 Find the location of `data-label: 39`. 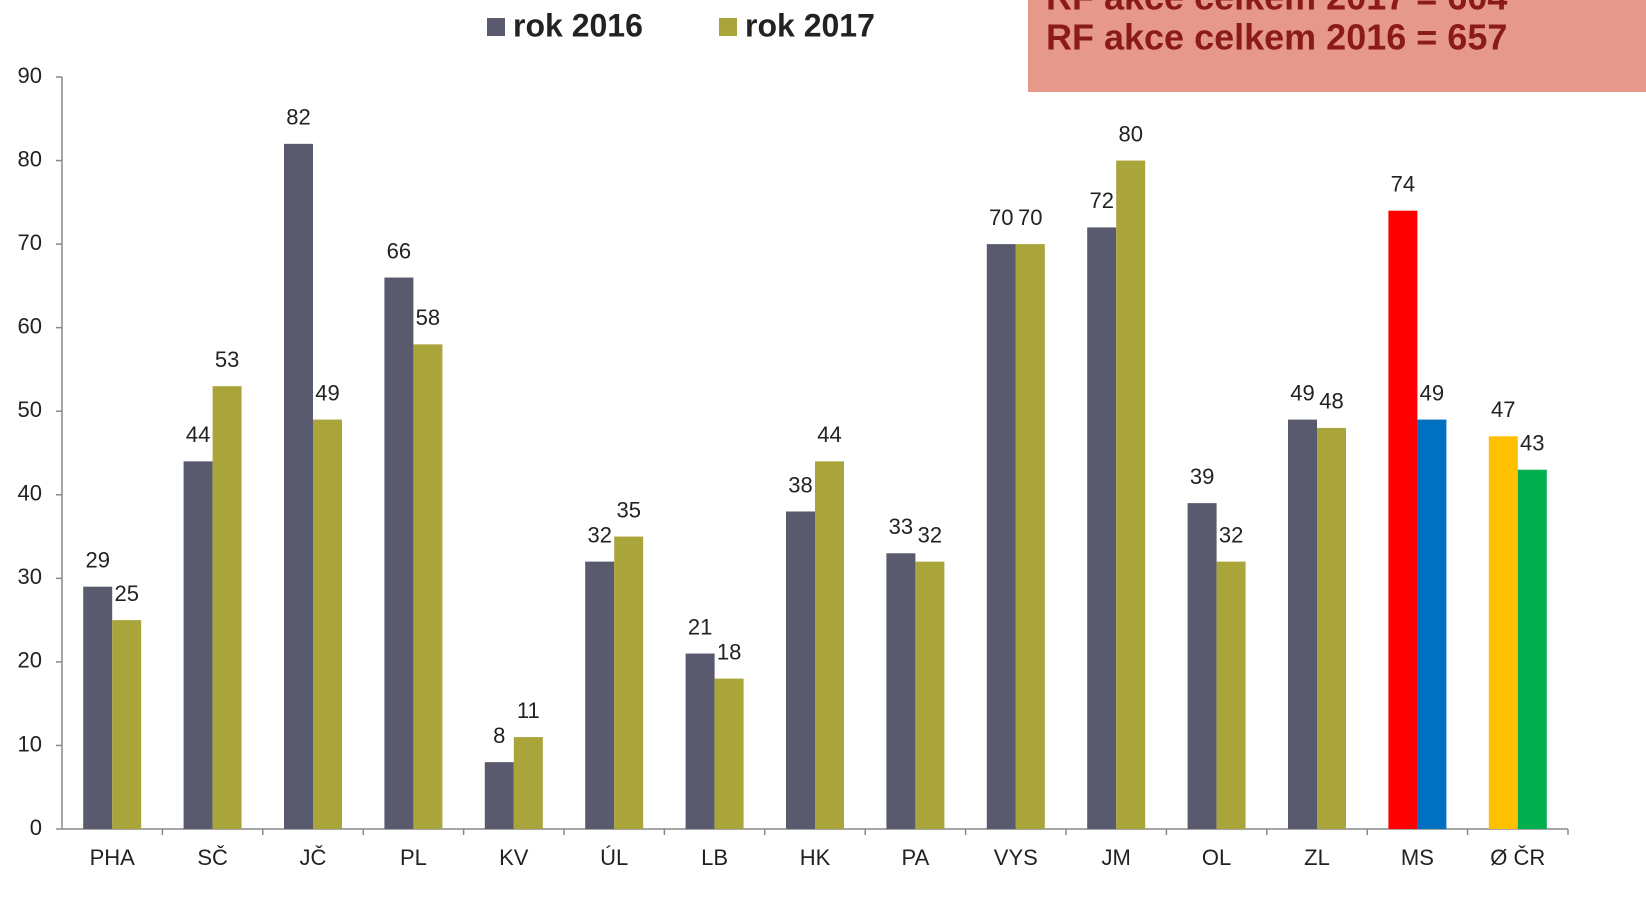

data-label: 39 is located at coordinates (1202, 476).